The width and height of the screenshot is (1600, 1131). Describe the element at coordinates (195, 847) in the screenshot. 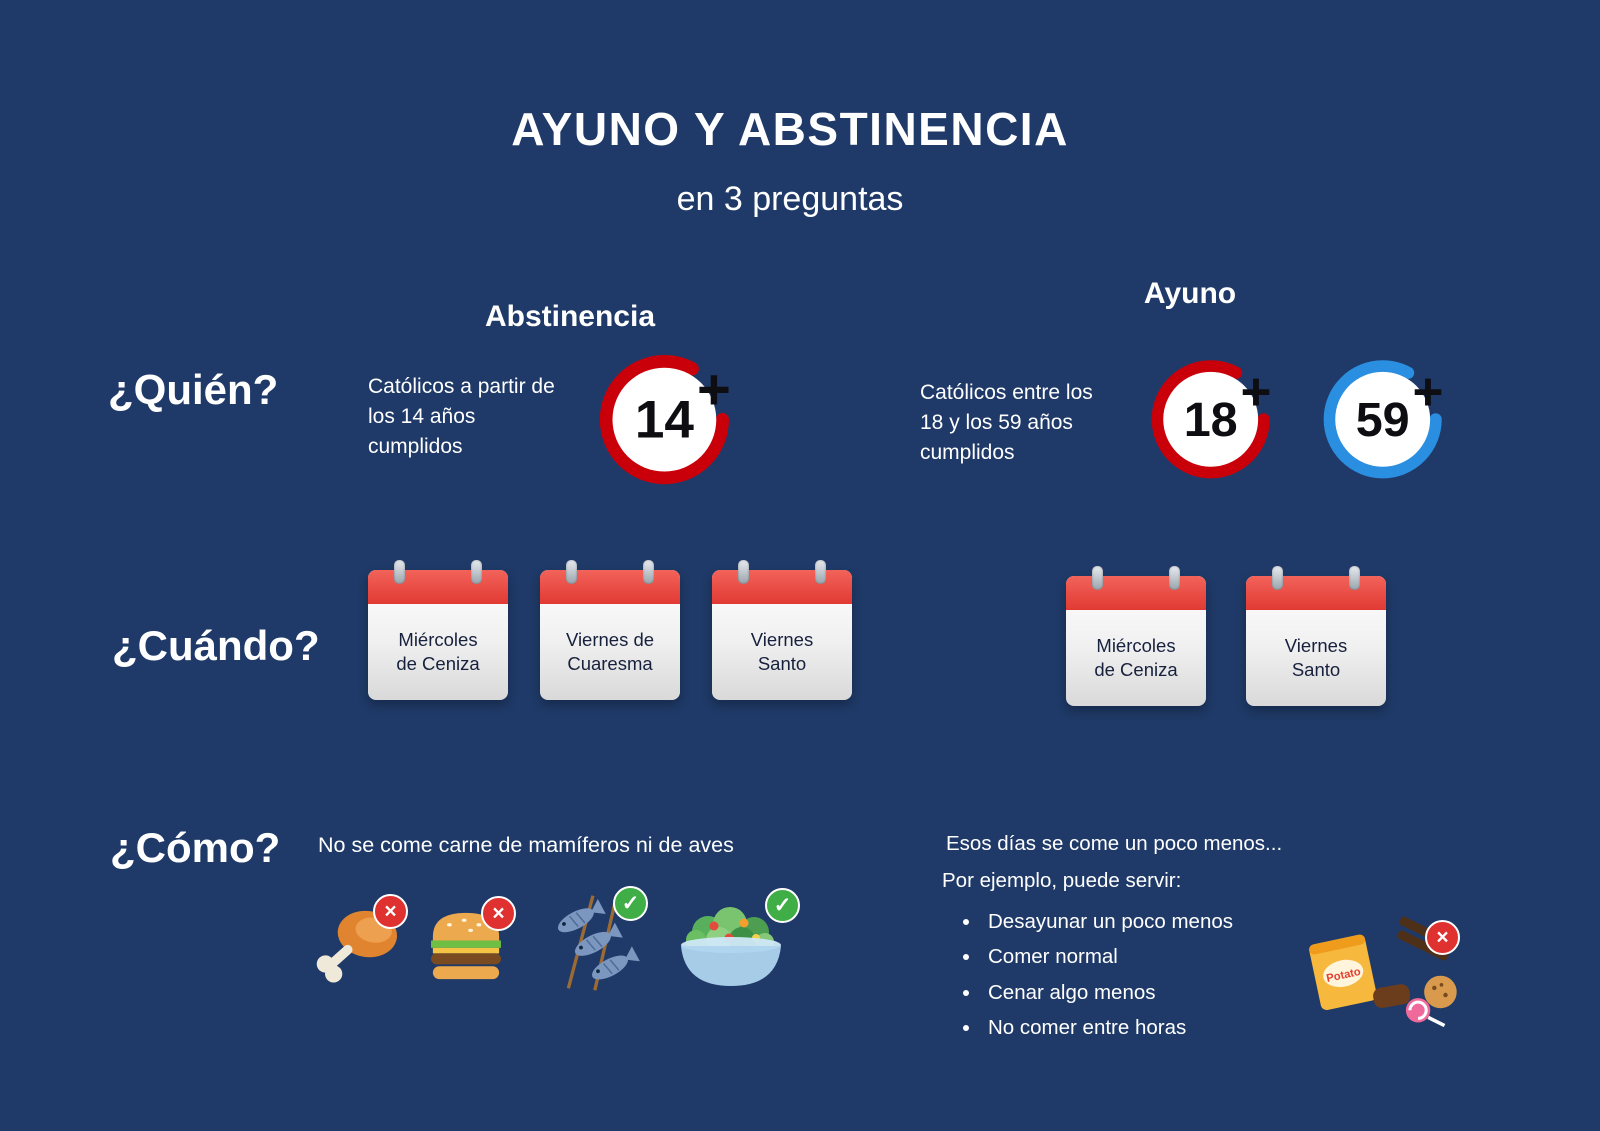

I see `row-label-como: ¿Cómo?` at that location.